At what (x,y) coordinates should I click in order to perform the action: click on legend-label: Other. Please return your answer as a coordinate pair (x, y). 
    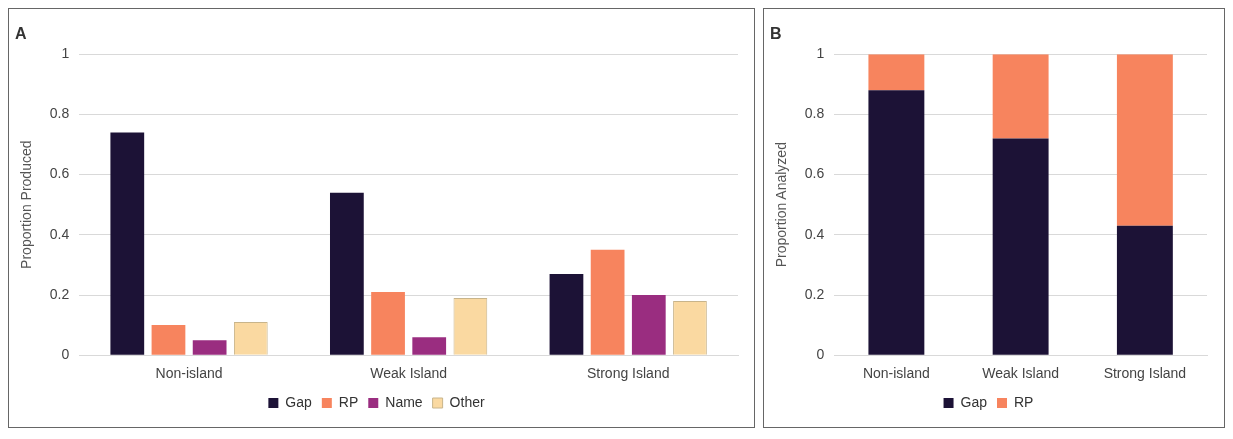
    Looking at the image, I should click on (467, 401).